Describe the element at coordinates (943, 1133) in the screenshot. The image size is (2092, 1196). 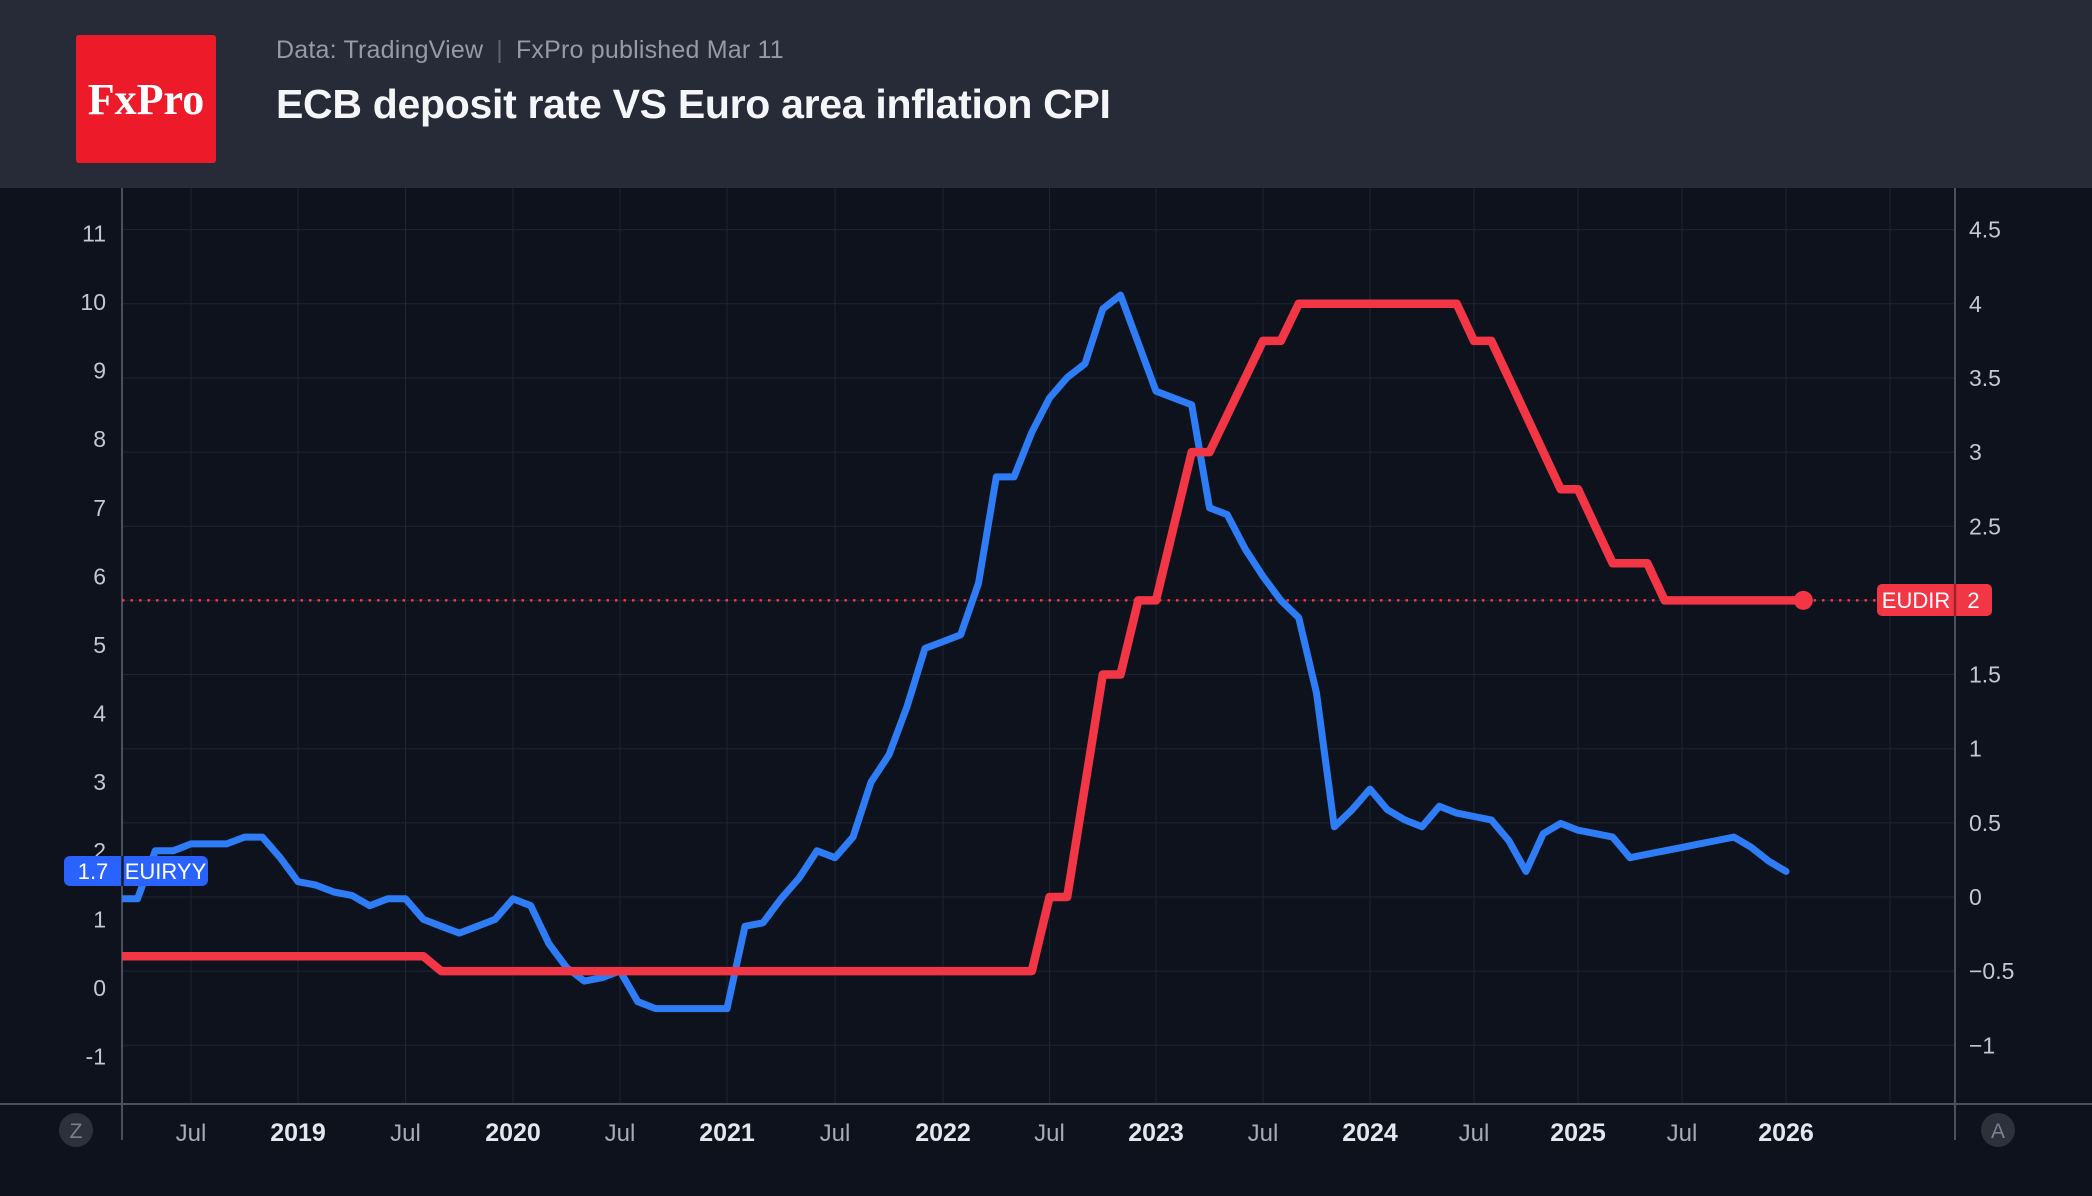
I see `year-tick-label: 2022` at that location.